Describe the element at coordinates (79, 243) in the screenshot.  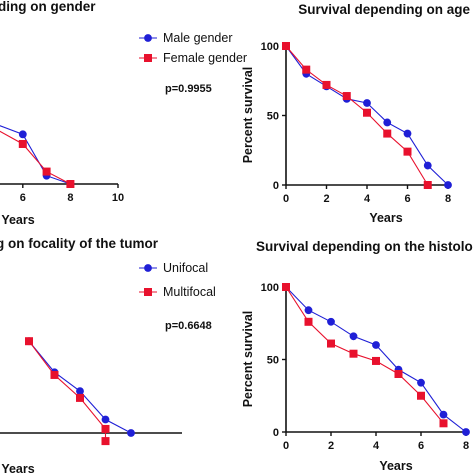
I see `chart-title: g on focality of the tumor` at that location.